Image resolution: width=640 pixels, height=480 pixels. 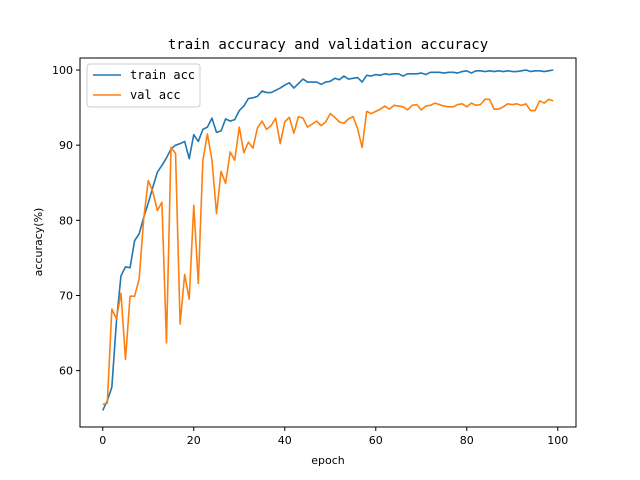 I want to click on y-tick-label: 70, so click(x=66, y=295).